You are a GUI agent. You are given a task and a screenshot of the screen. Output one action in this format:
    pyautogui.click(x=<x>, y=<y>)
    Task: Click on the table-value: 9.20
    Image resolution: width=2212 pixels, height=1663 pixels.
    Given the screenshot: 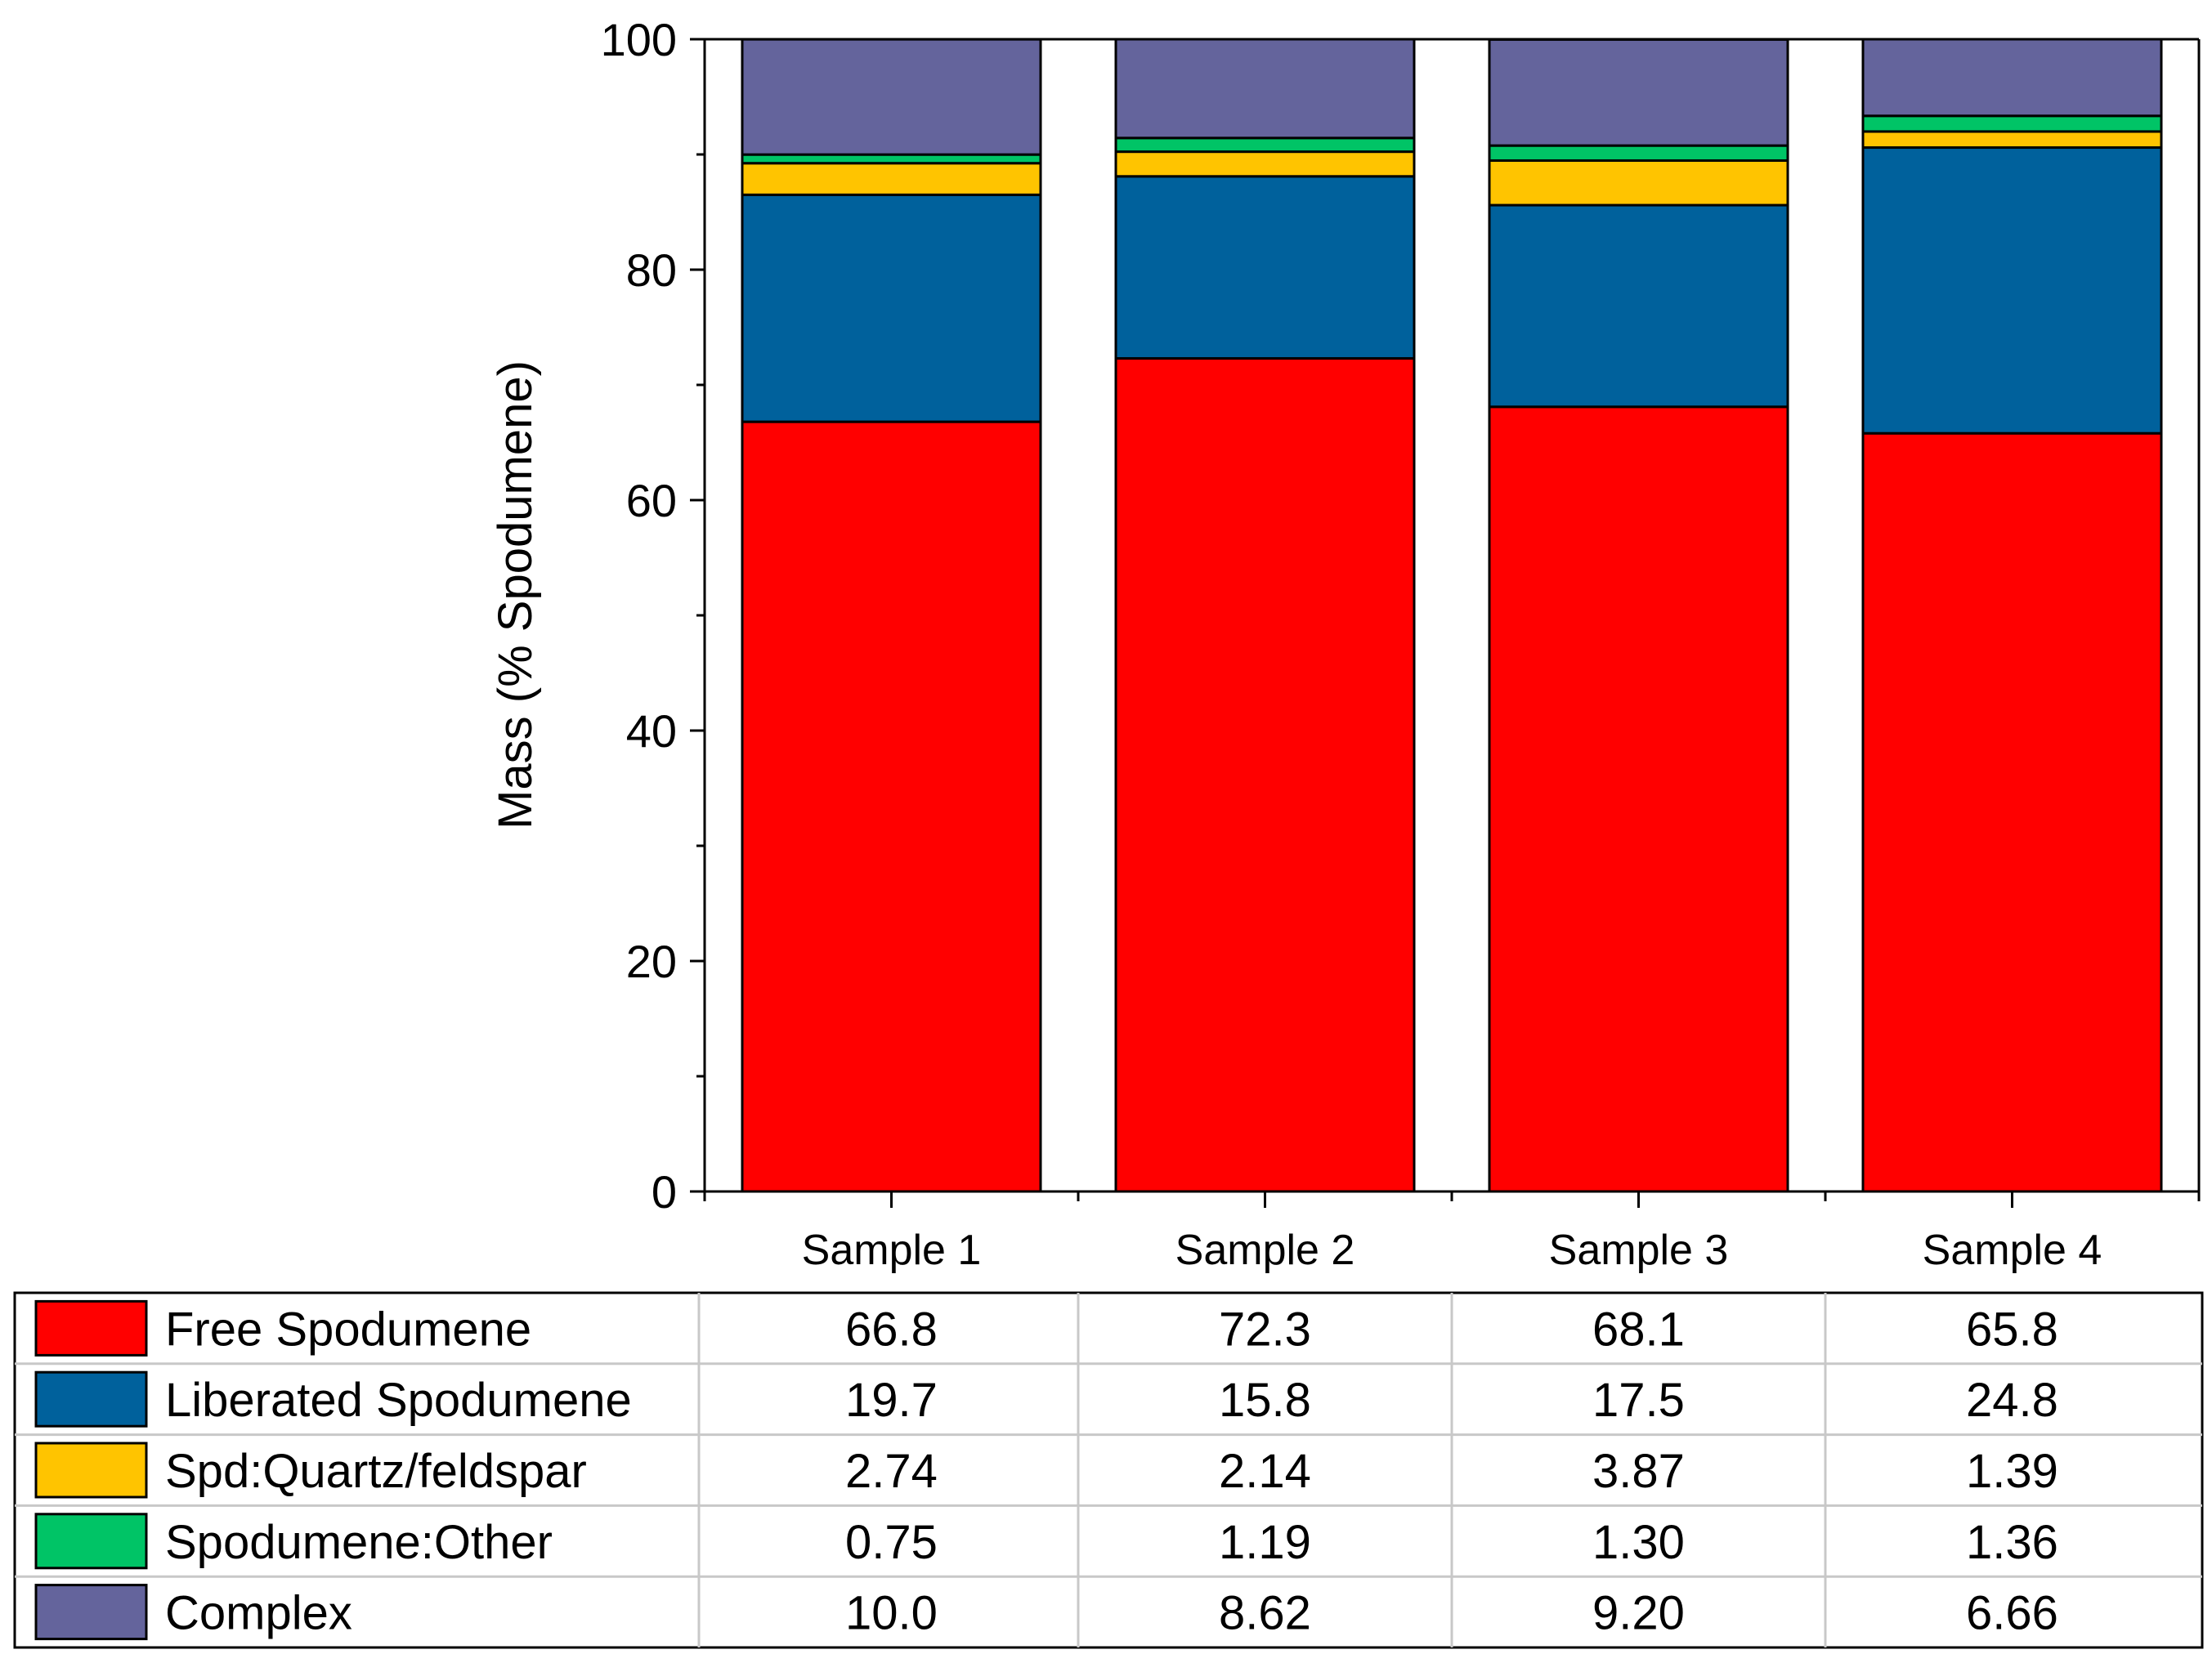 What is the action you would take?
    pyautogui.click(x=1638, y=1614)
    